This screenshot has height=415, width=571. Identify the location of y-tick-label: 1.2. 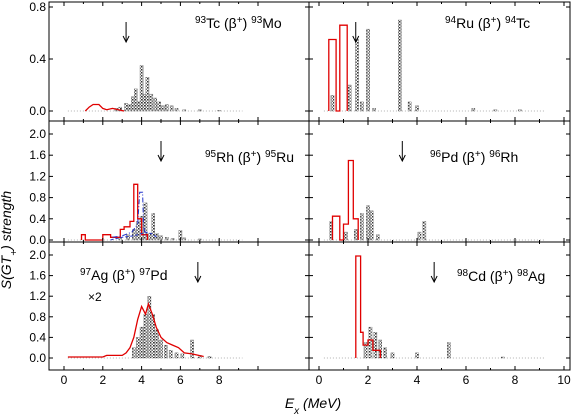
(37, 176).